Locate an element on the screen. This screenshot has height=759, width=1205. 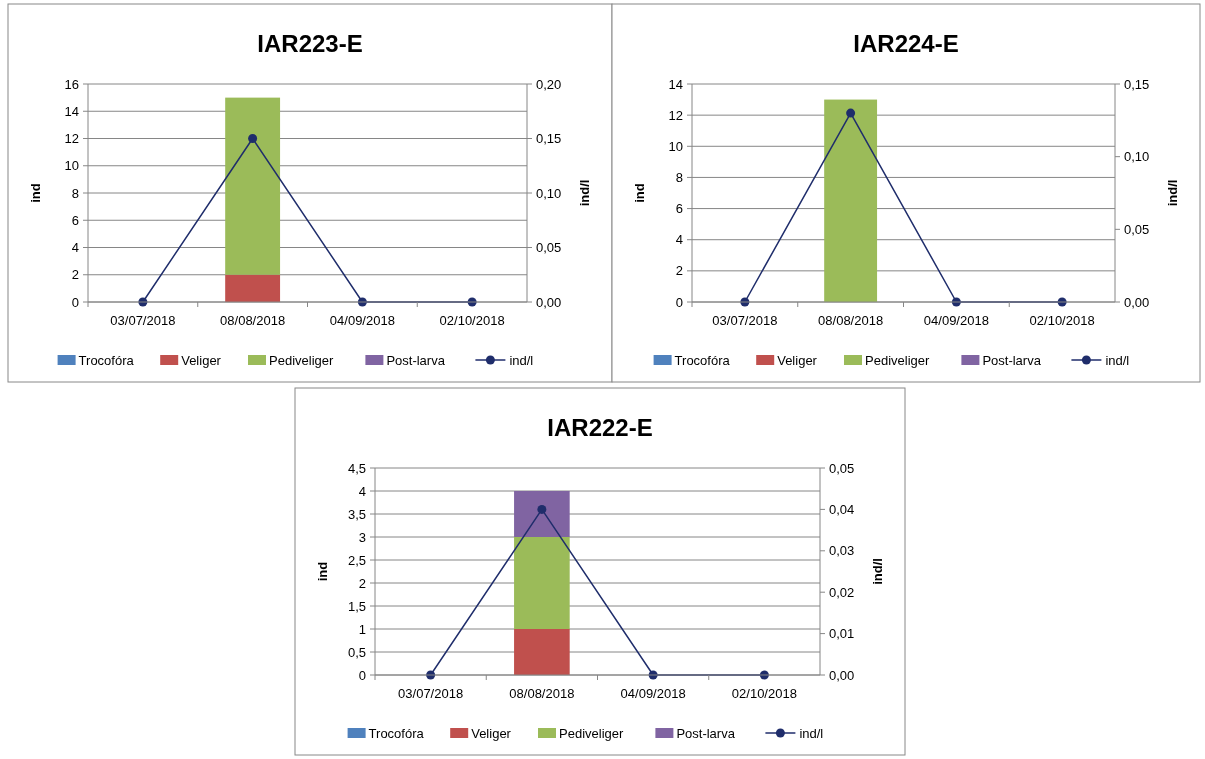
y-tick-label: 1,5 is located at coordinates (356, 606).